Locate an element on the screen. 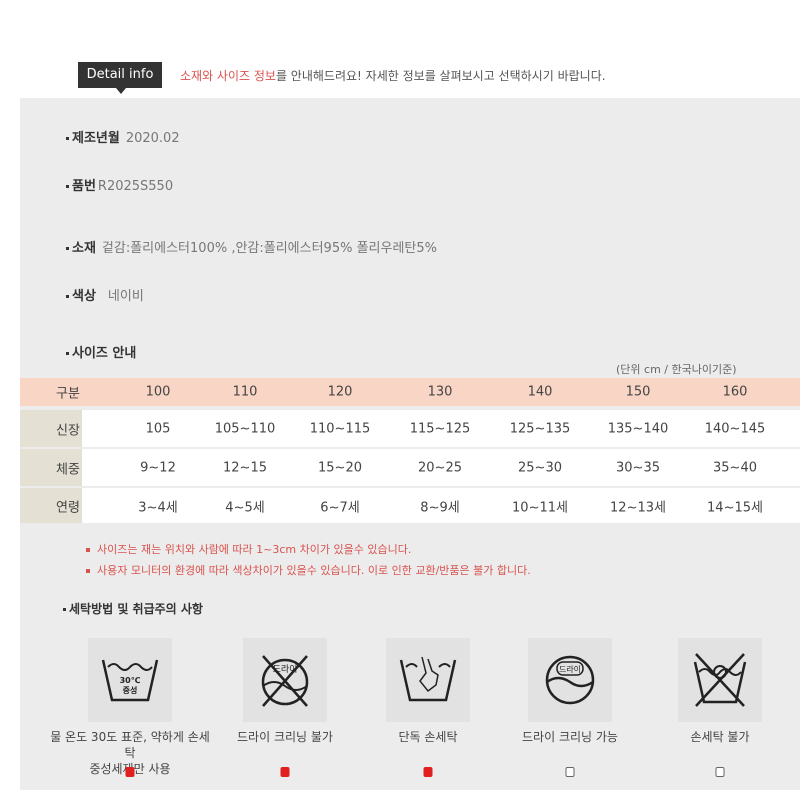 This screenshot has height=800, width=800. header-cell: 150 is located at coordinates (638, 392).